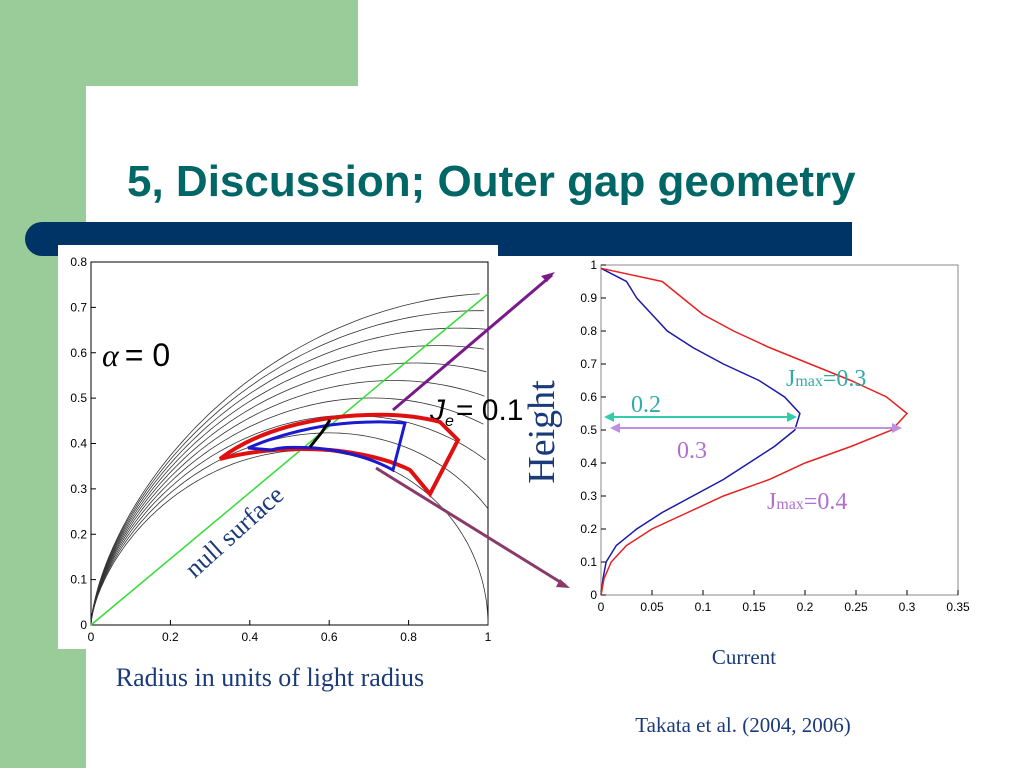 The width and height of the screenshot is (1024, 768). I want to click on gap-outline, so click(339, 455).